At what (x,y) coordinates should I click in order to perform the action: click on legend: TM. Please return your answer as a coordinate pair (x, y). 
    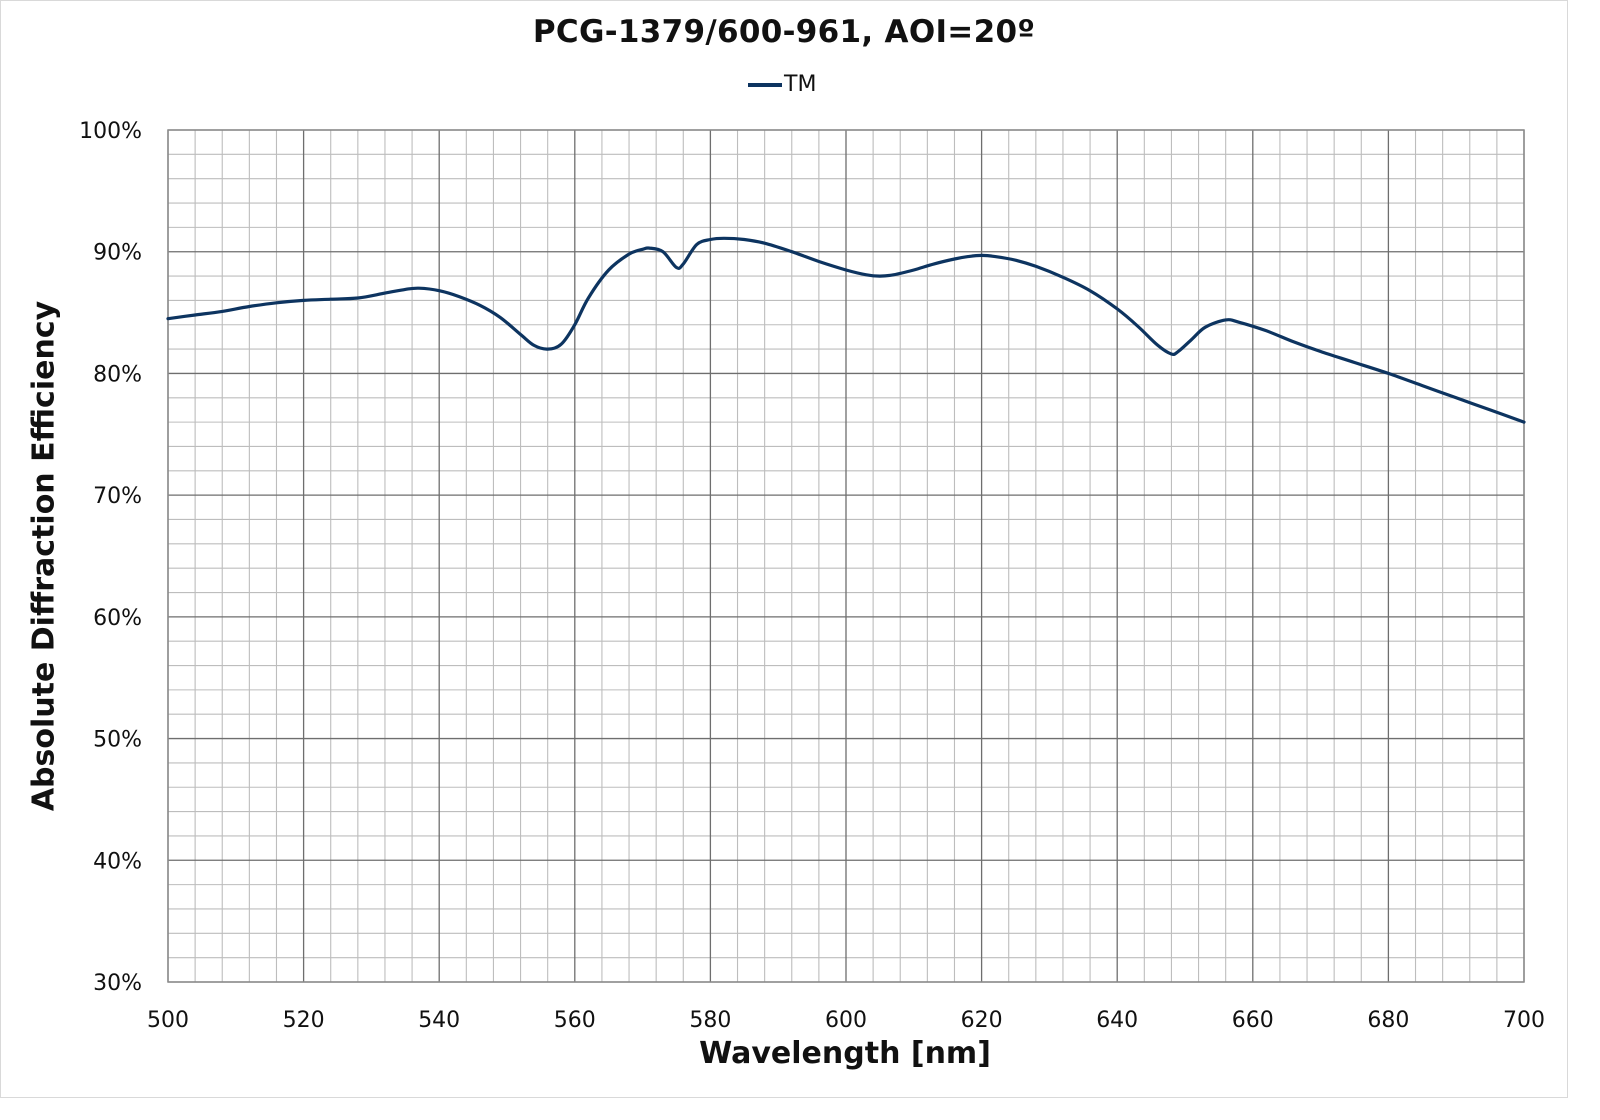
    Looking at the image, I should click on (782, 84).